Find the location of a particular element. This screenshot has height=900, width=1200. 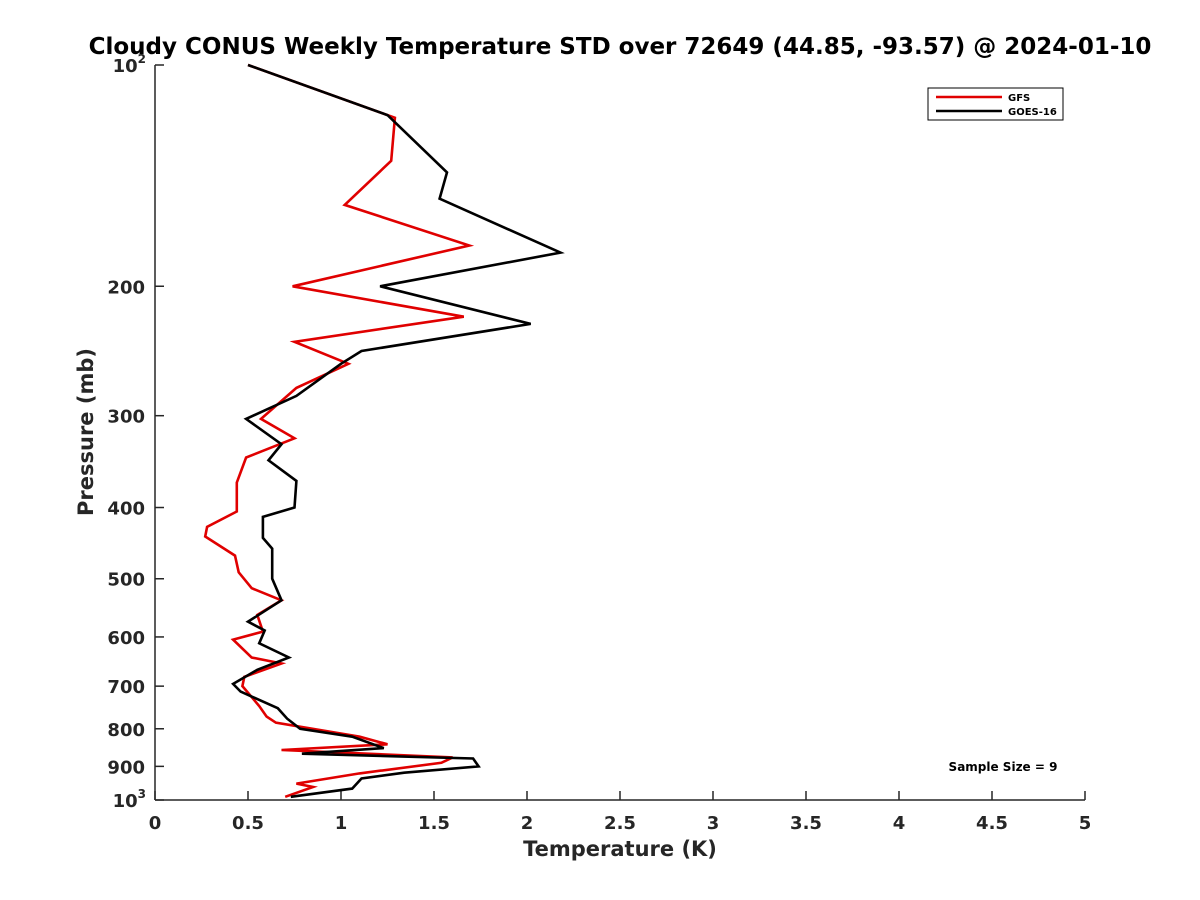

y-tick-label: 800 is located at coordinates (126, 730).